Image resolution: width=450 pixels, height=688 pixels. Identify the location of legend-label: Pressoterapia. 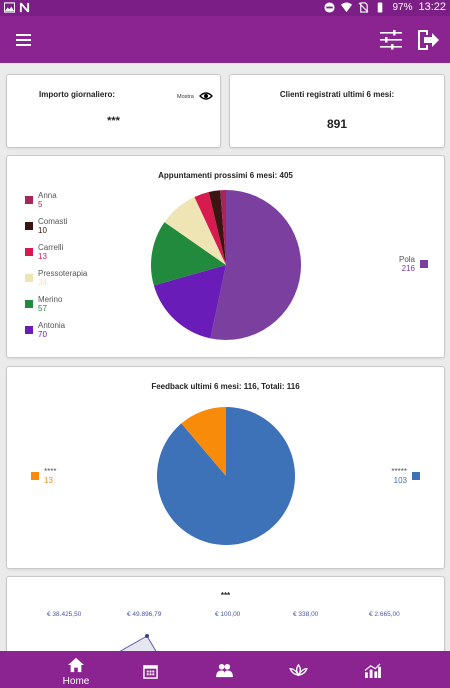
(63, 273).